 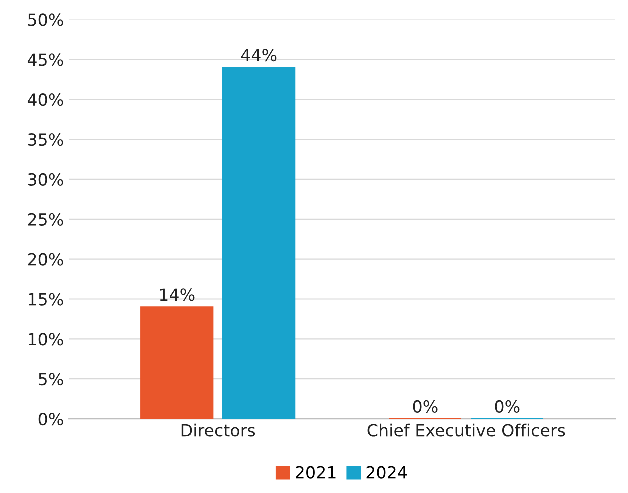 I want to click on data-label: 44%, so click(x=259, y=55).